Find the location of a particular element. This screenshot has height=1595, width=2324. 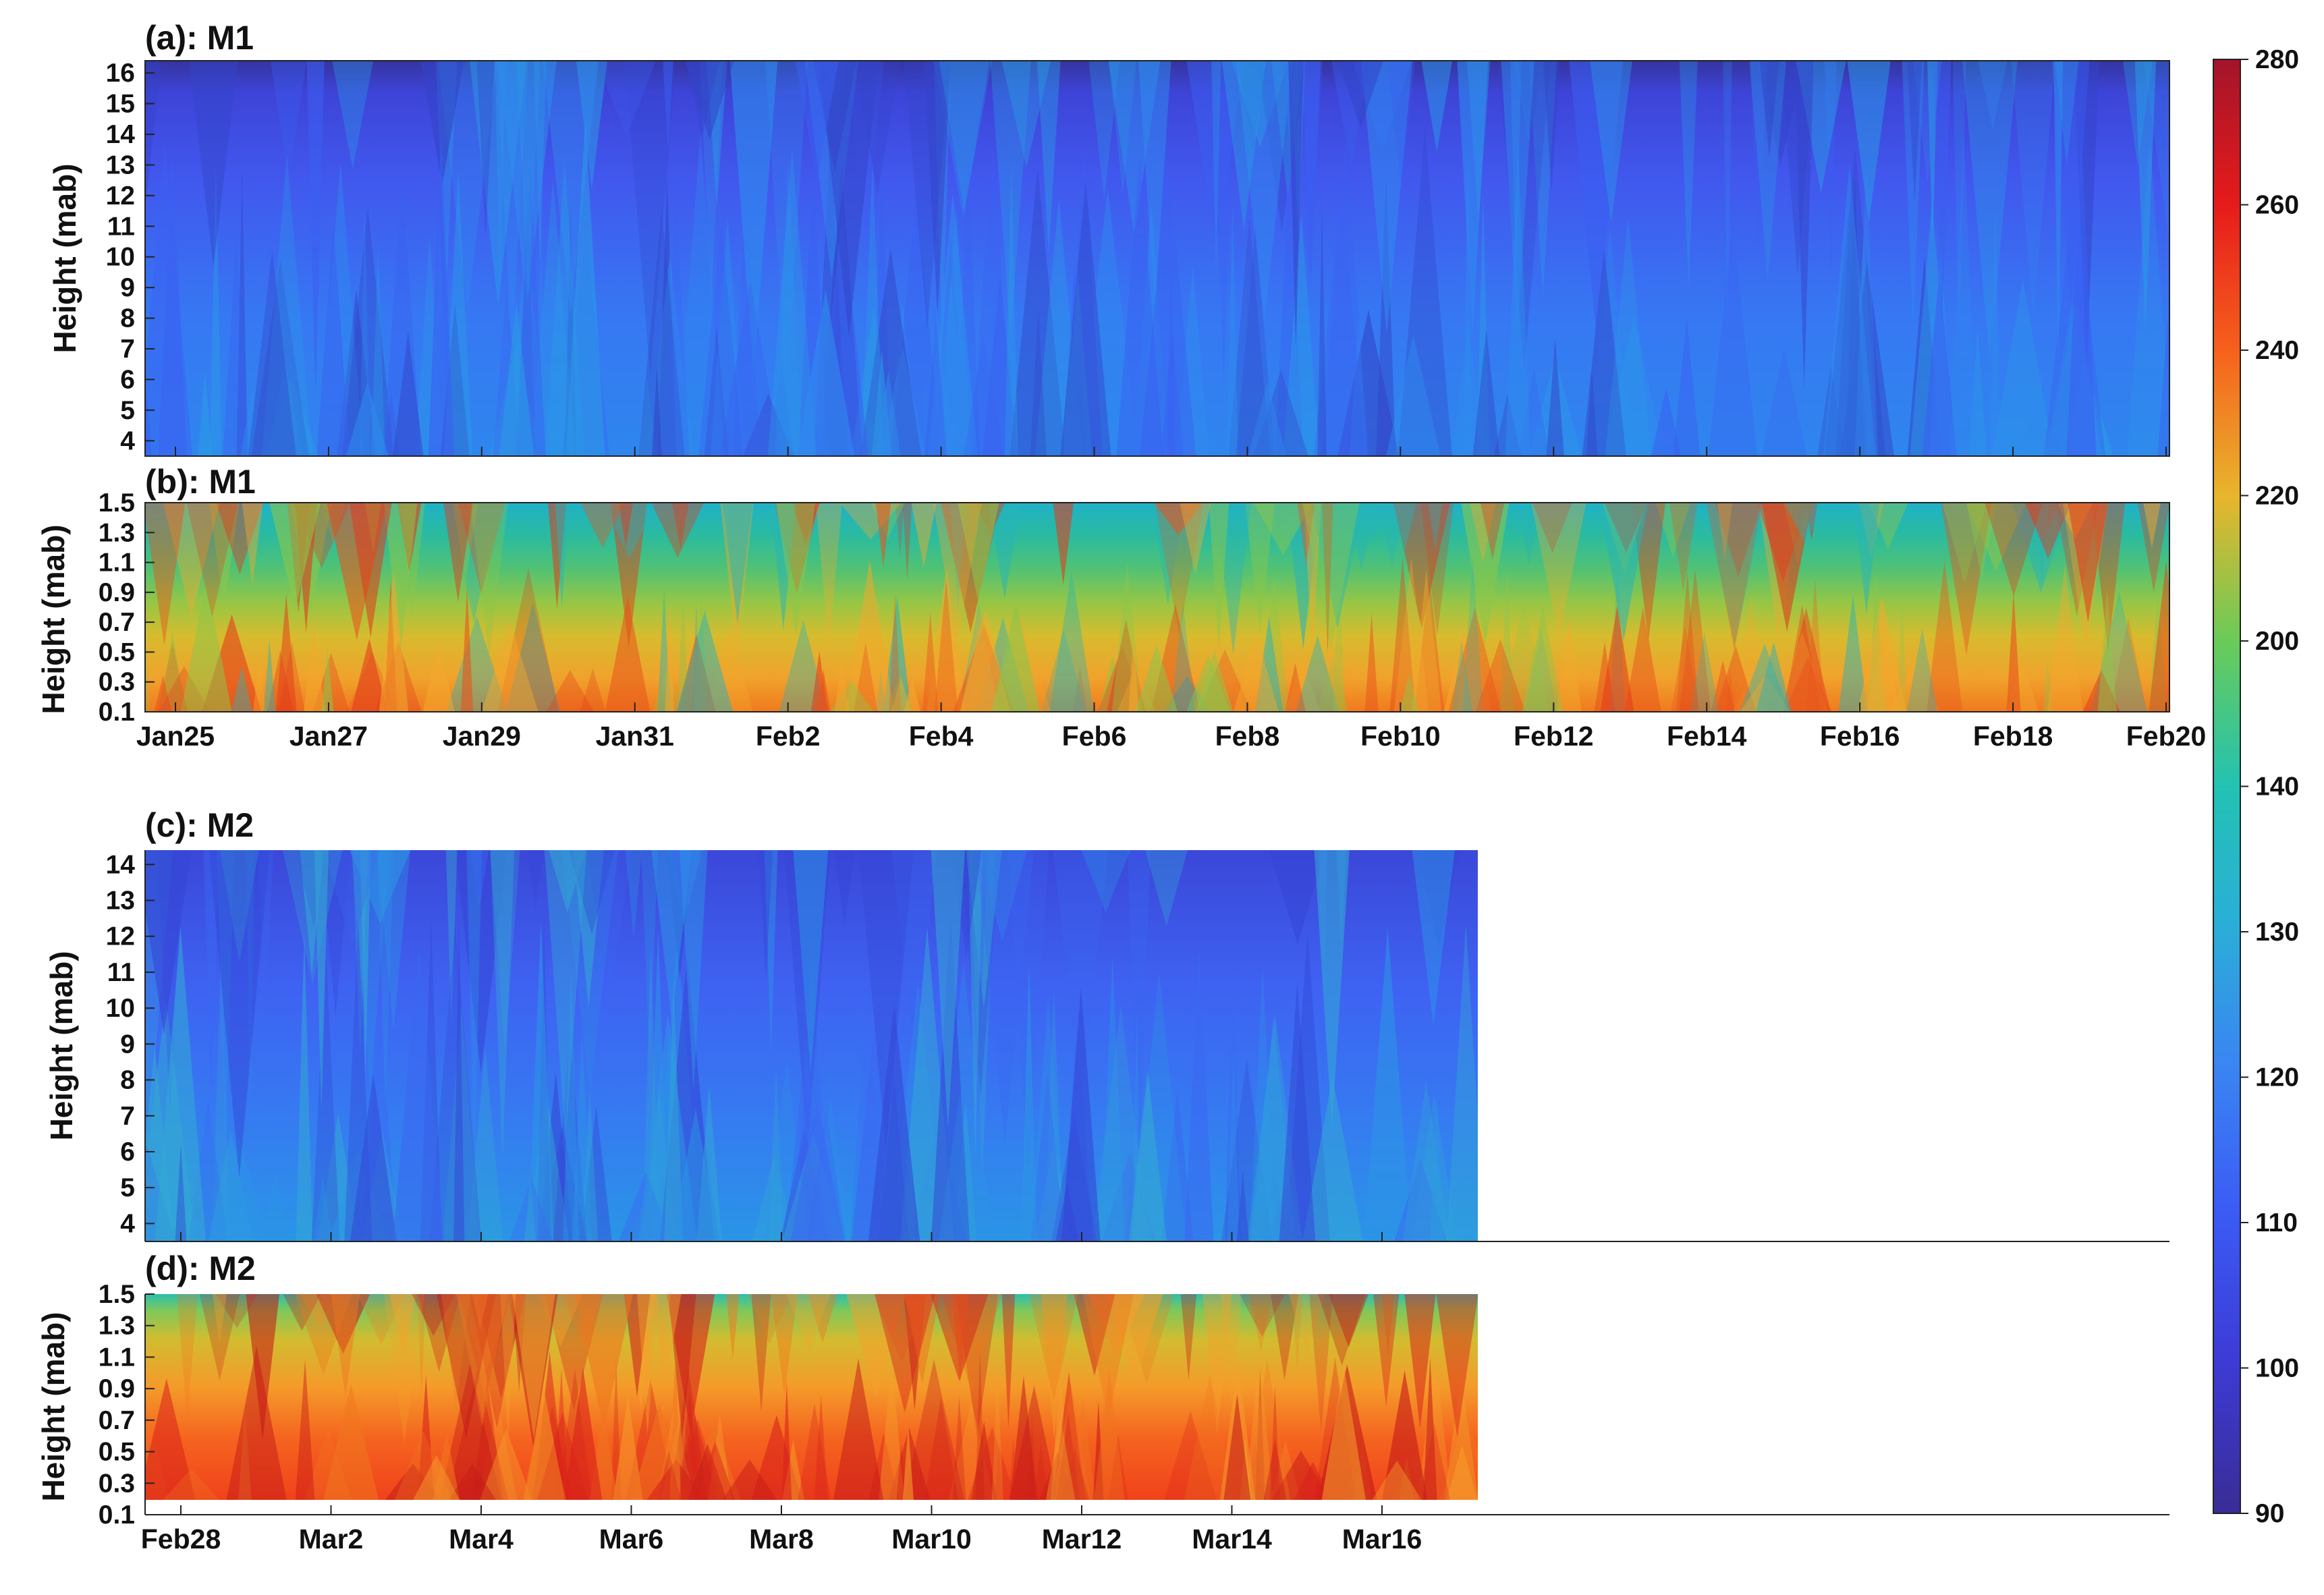

ytick-label: 0.1 is located at coordinates (117, 712).